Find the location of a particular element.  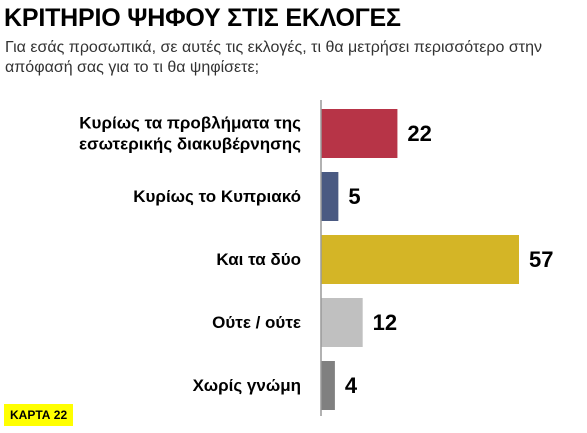

value-label-1: 5 is located at coordinates (354, 196).